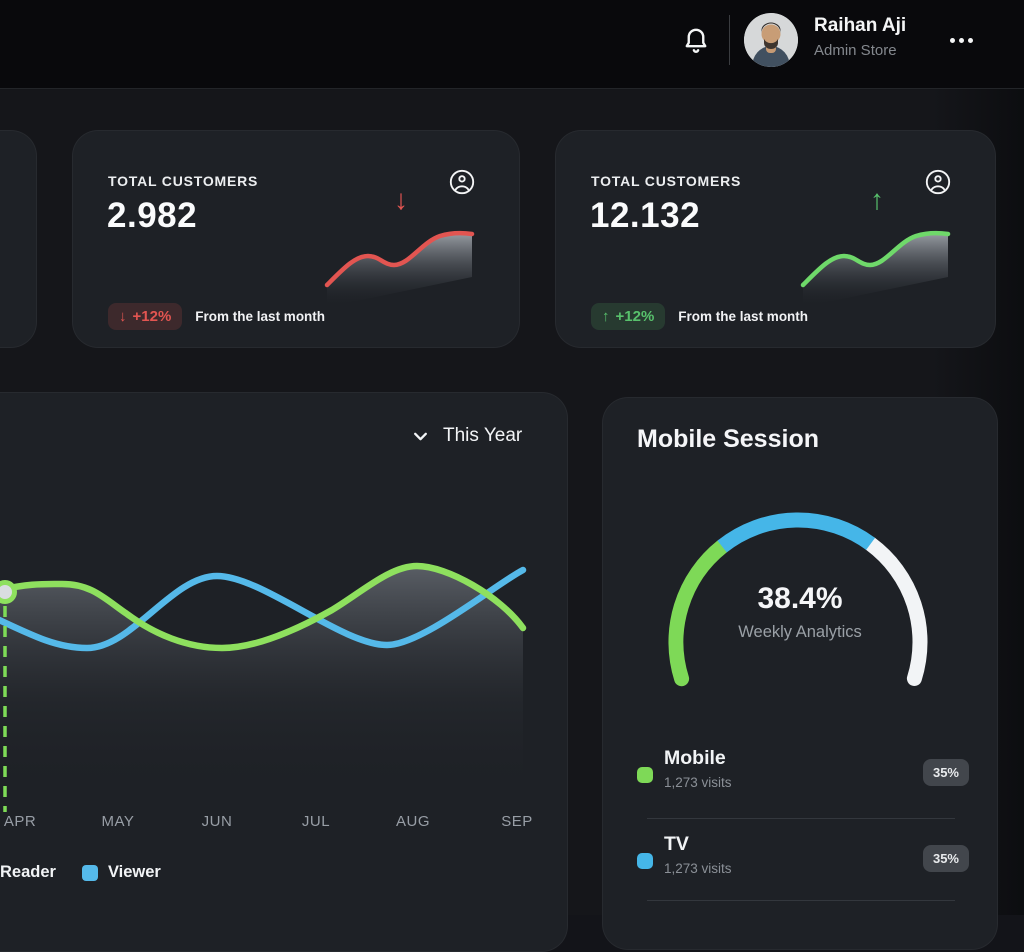 This screenshot has width=1024, height=952. I want to click on legend-label: Reader, so click(28, 872).